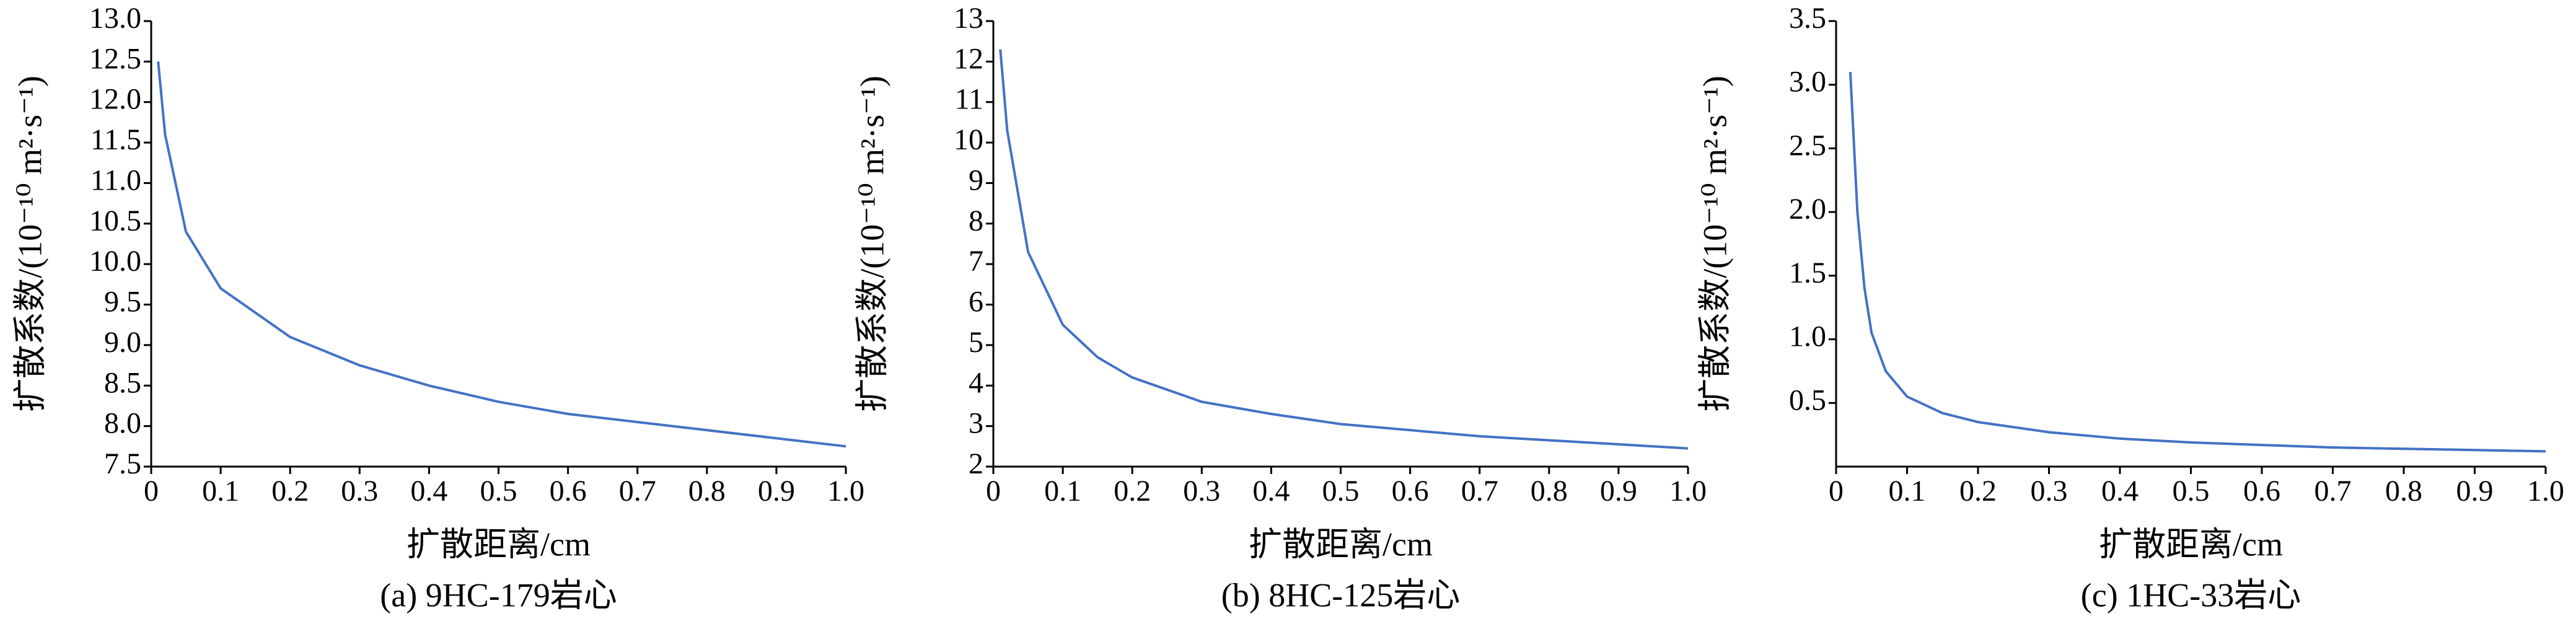  Describe the element at coordinates (976, 302) in the screenshot. I see `y-tick-label: 6` at that location.